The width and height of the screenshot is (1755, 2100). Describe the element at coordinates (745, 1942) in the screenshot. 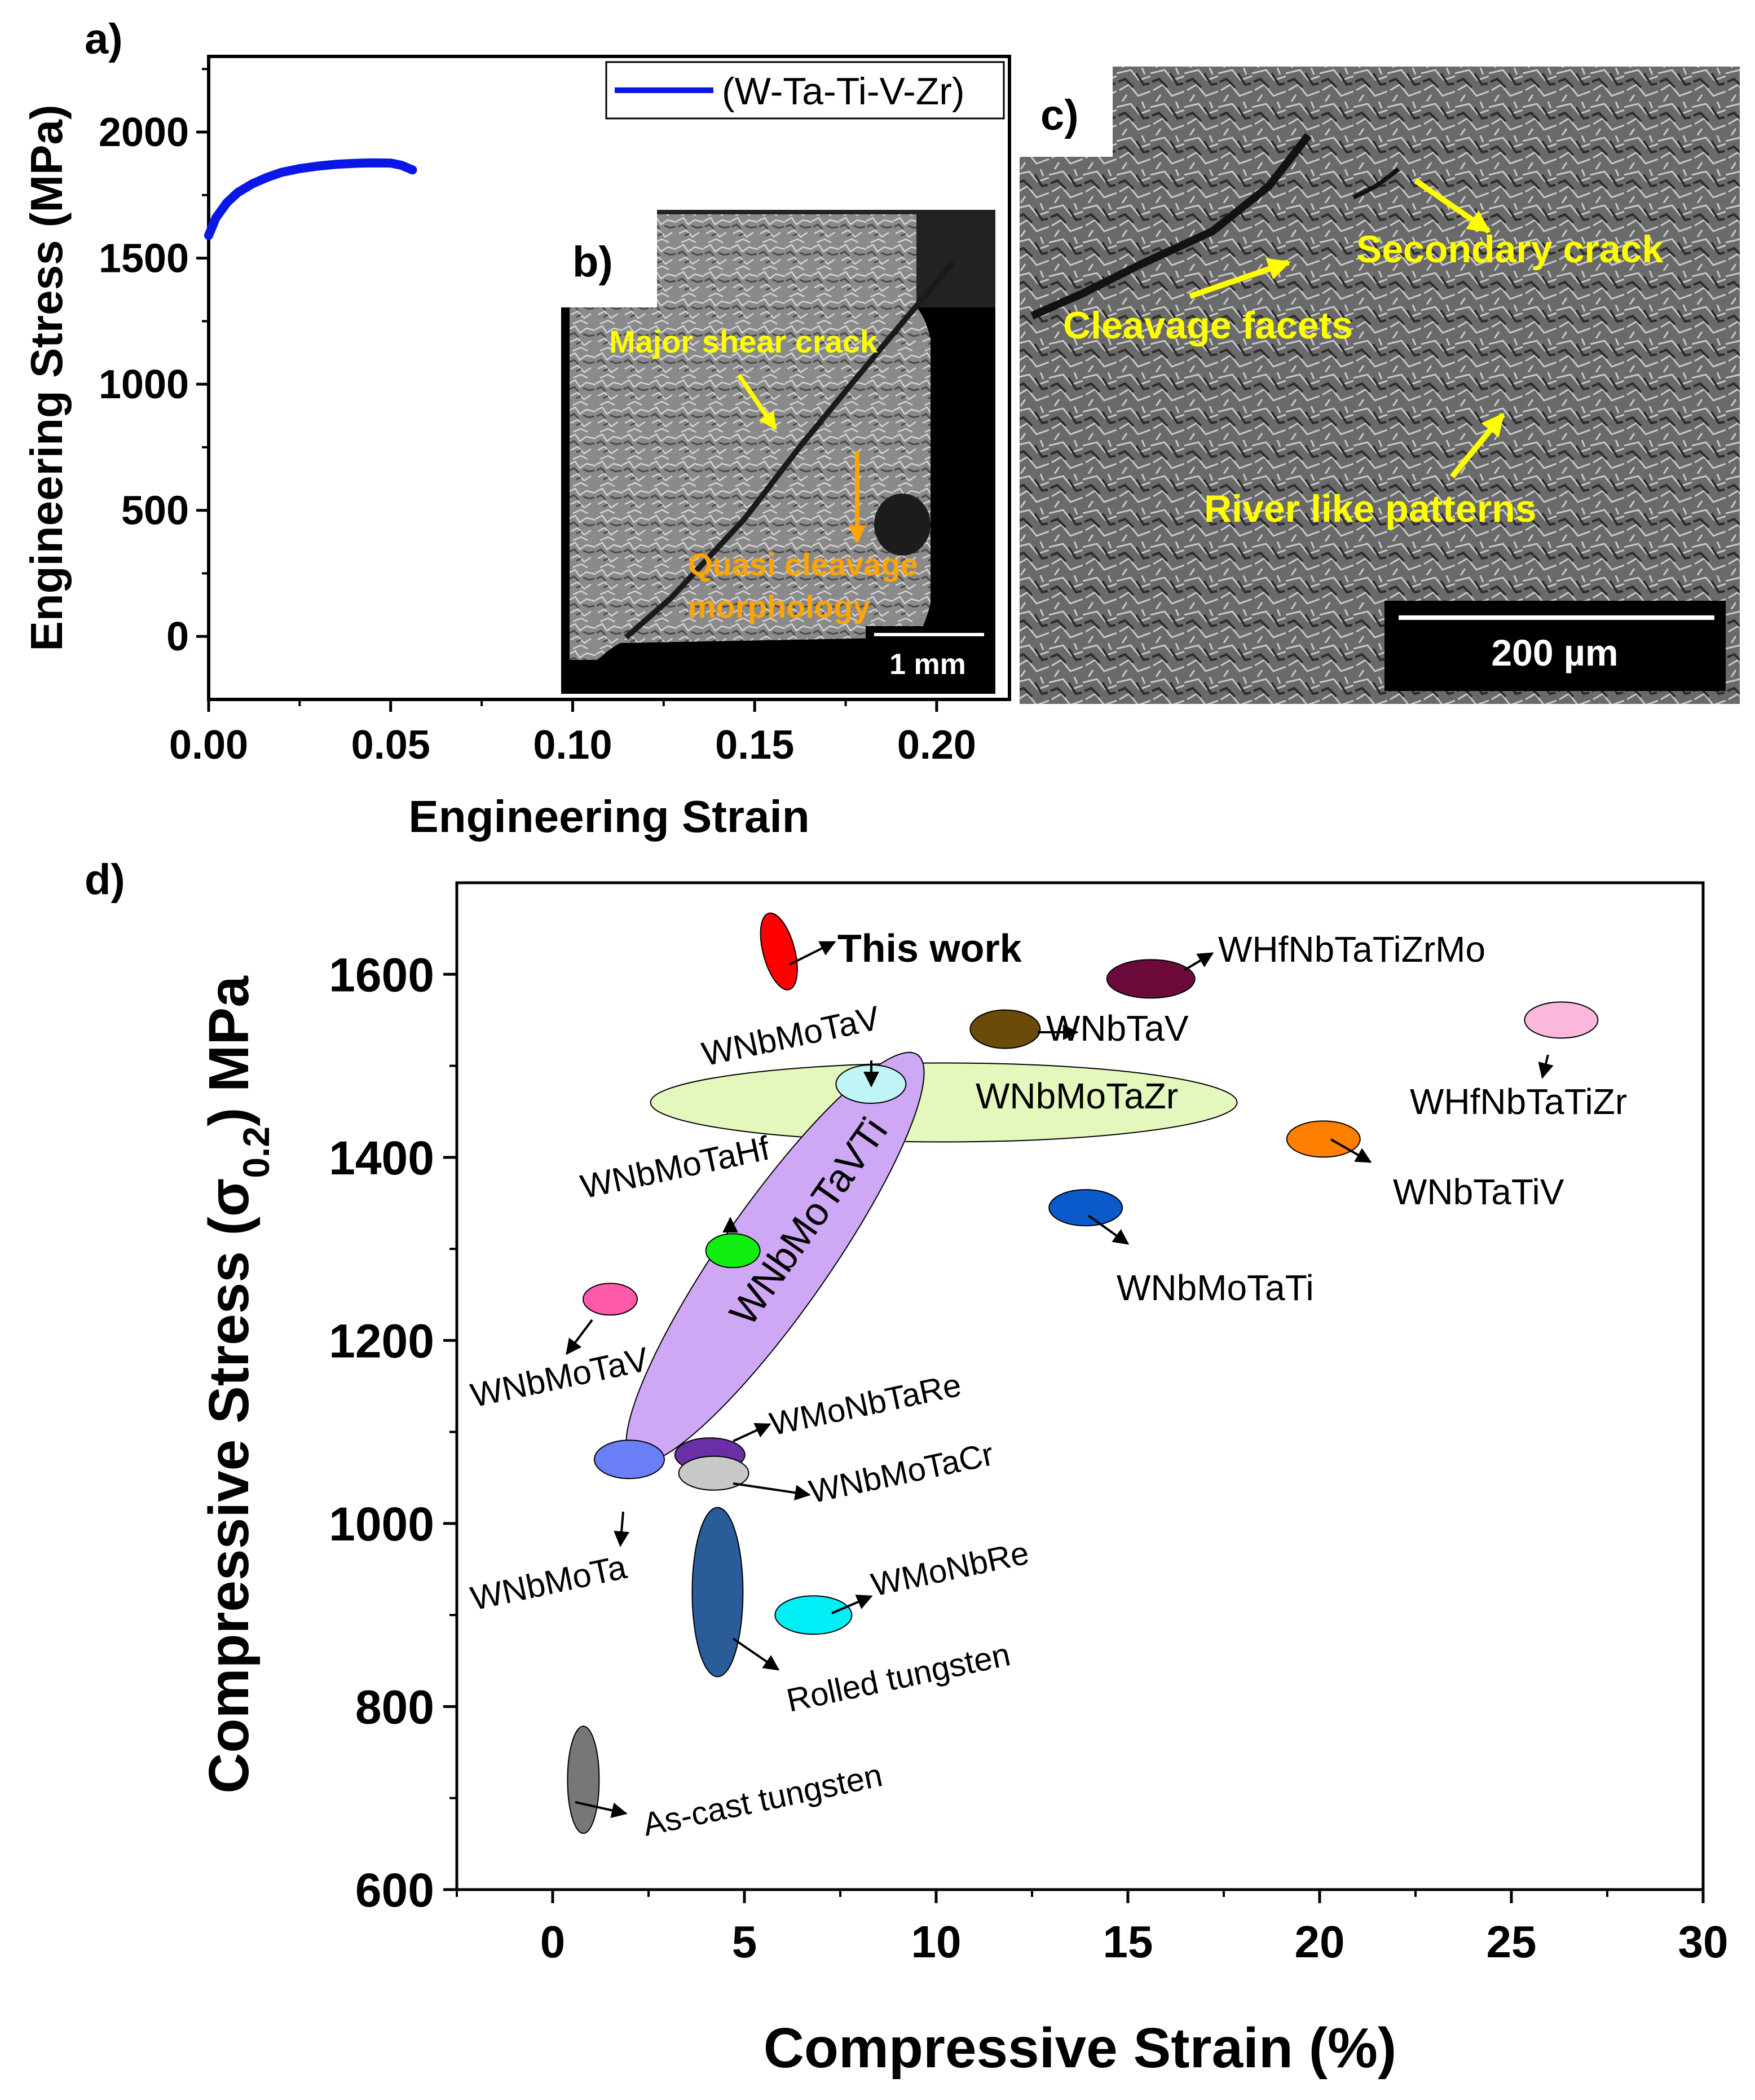

I see `panel-d-xtick-label: 5` at that location.